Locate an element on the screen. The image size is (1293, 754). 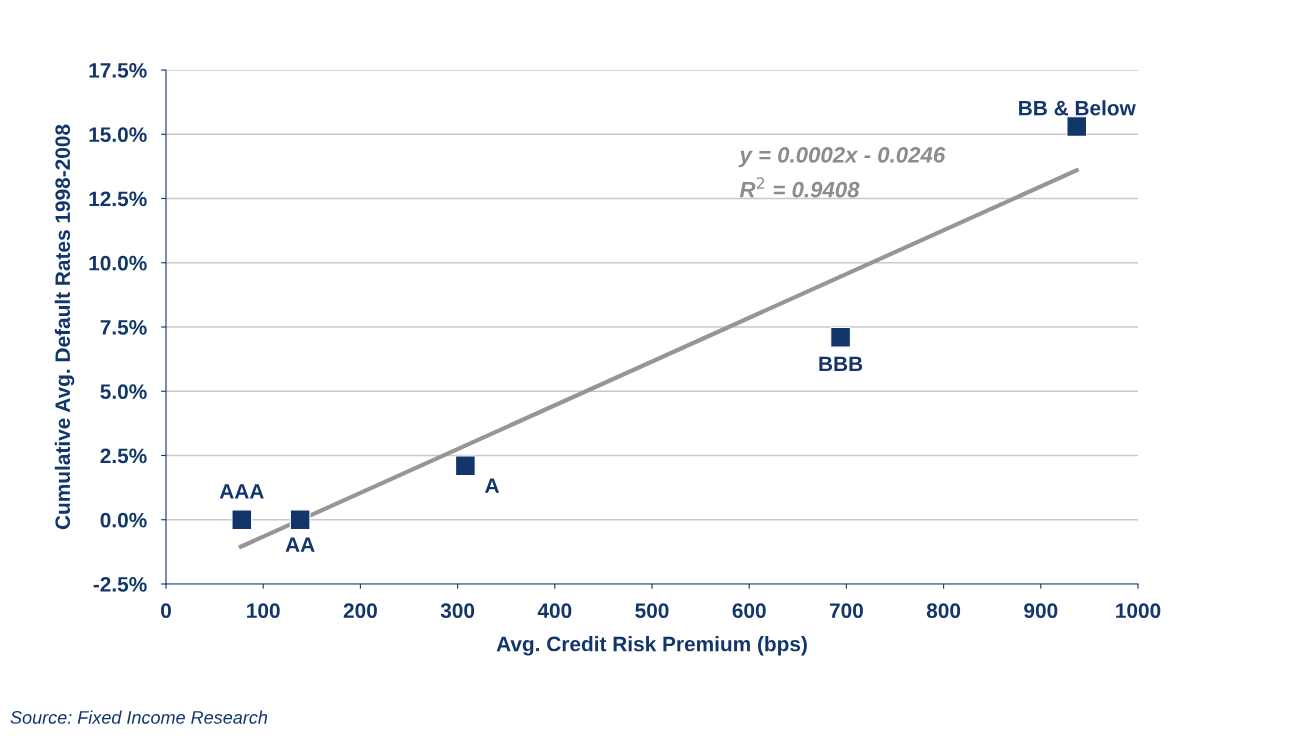
annotation: A is located at coordinates (492, 485).